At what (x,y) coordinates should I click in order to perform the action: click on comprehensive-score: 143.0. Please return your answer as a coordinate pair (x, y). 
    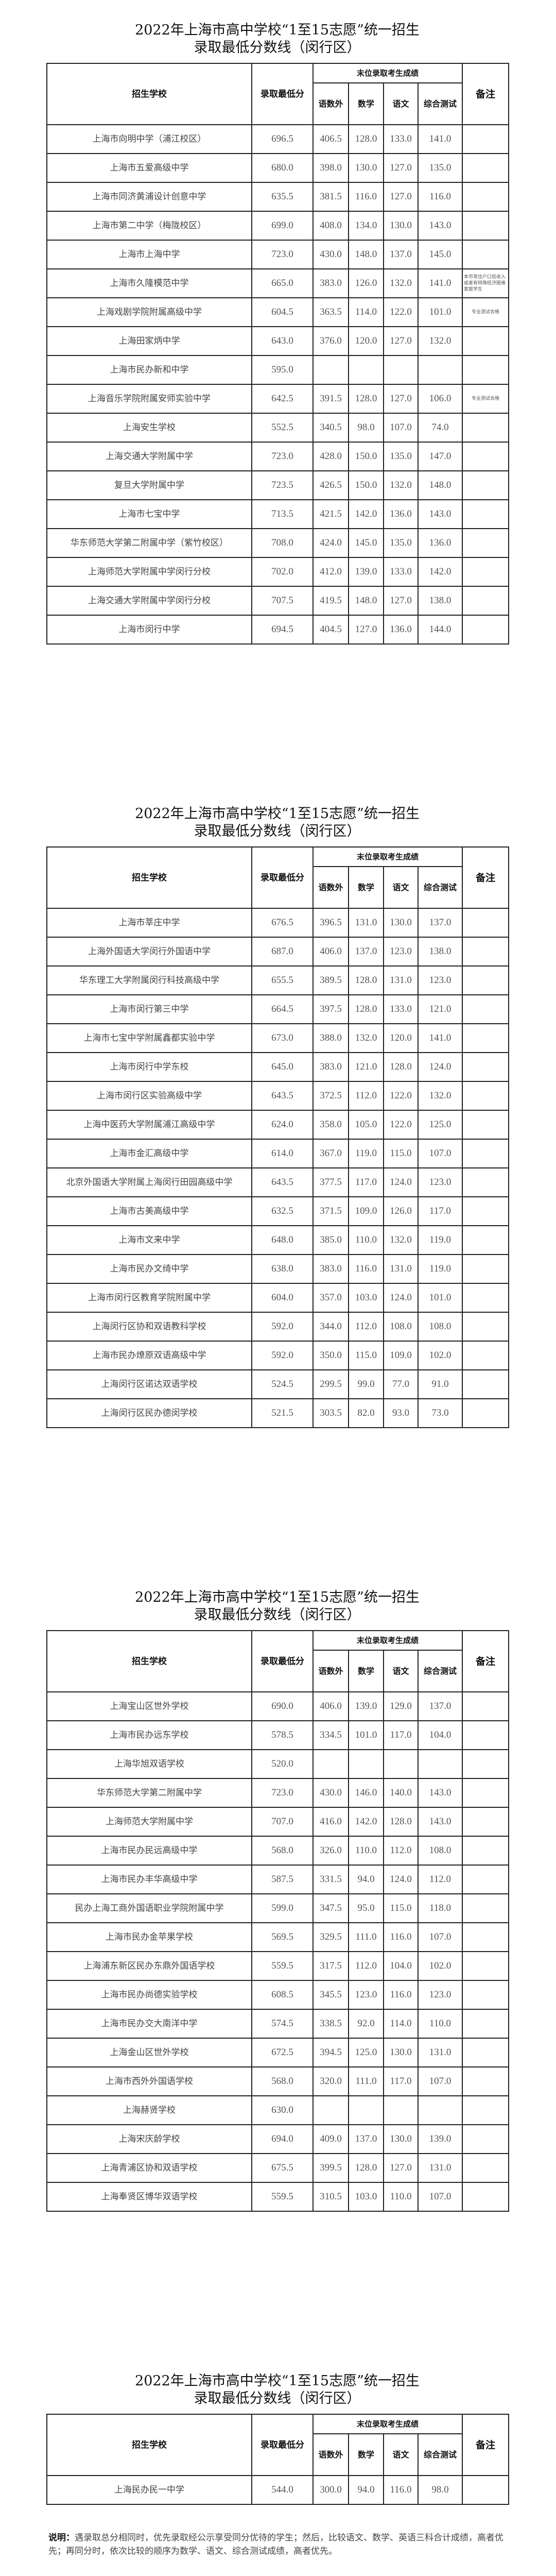
    Looking at the image, I should click on (440, 1793).